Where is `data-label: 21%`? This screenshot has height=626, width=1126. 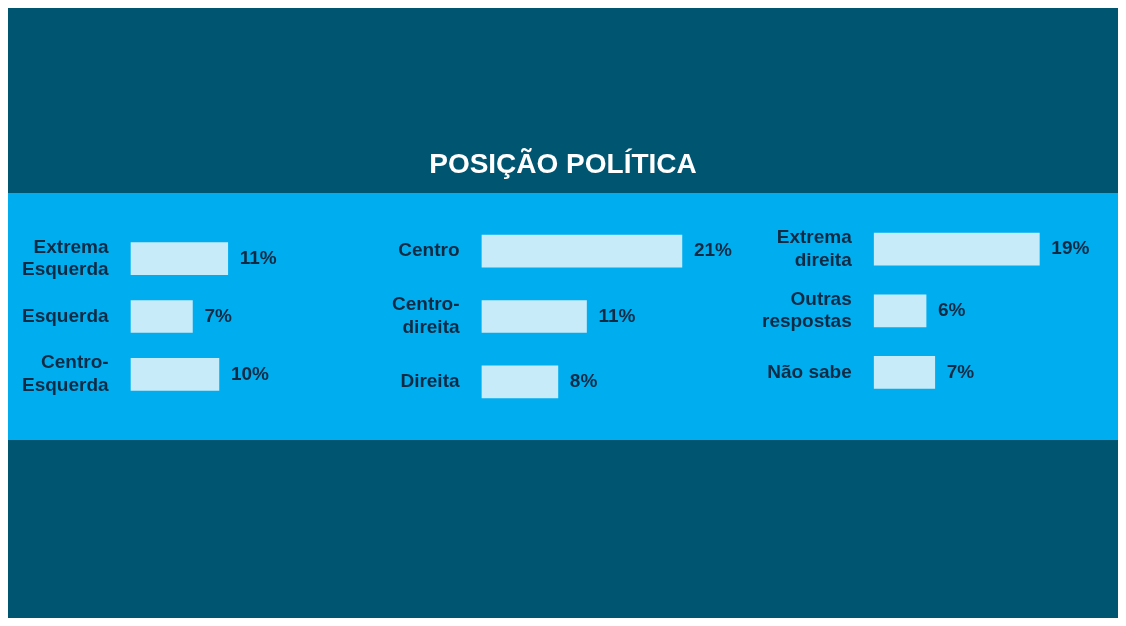
data-label: 21% is located at coordinates (713, 250).